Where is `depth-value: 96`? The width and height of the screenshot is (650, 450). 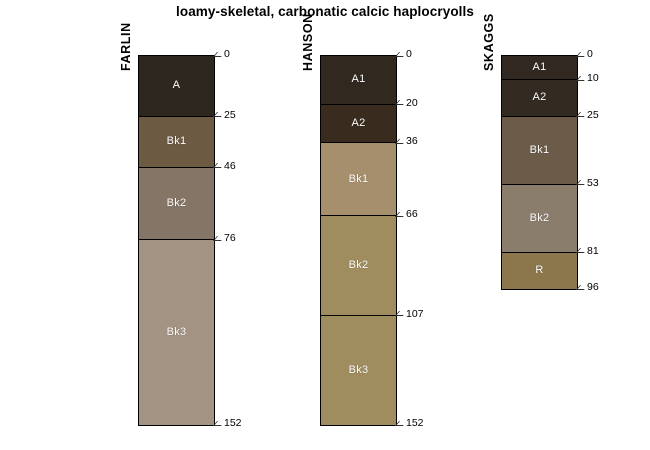 depth-value: 96 is located at coordinates (593, 286).